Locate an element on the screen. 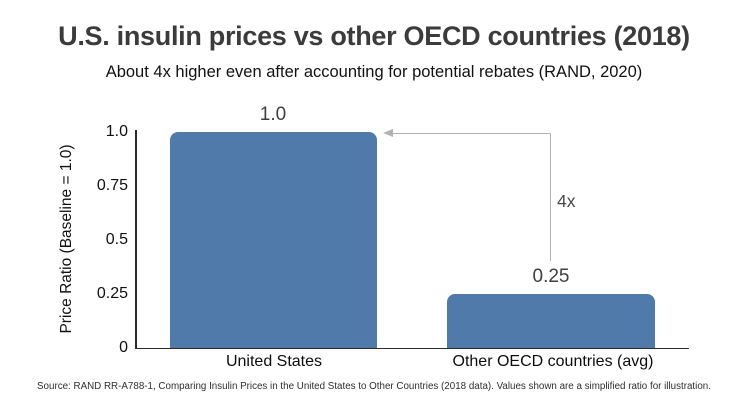 Image resolution: width=748 pixels, height=417 pixels. y-tick-label: 0 is located at coordinates (123, 347).